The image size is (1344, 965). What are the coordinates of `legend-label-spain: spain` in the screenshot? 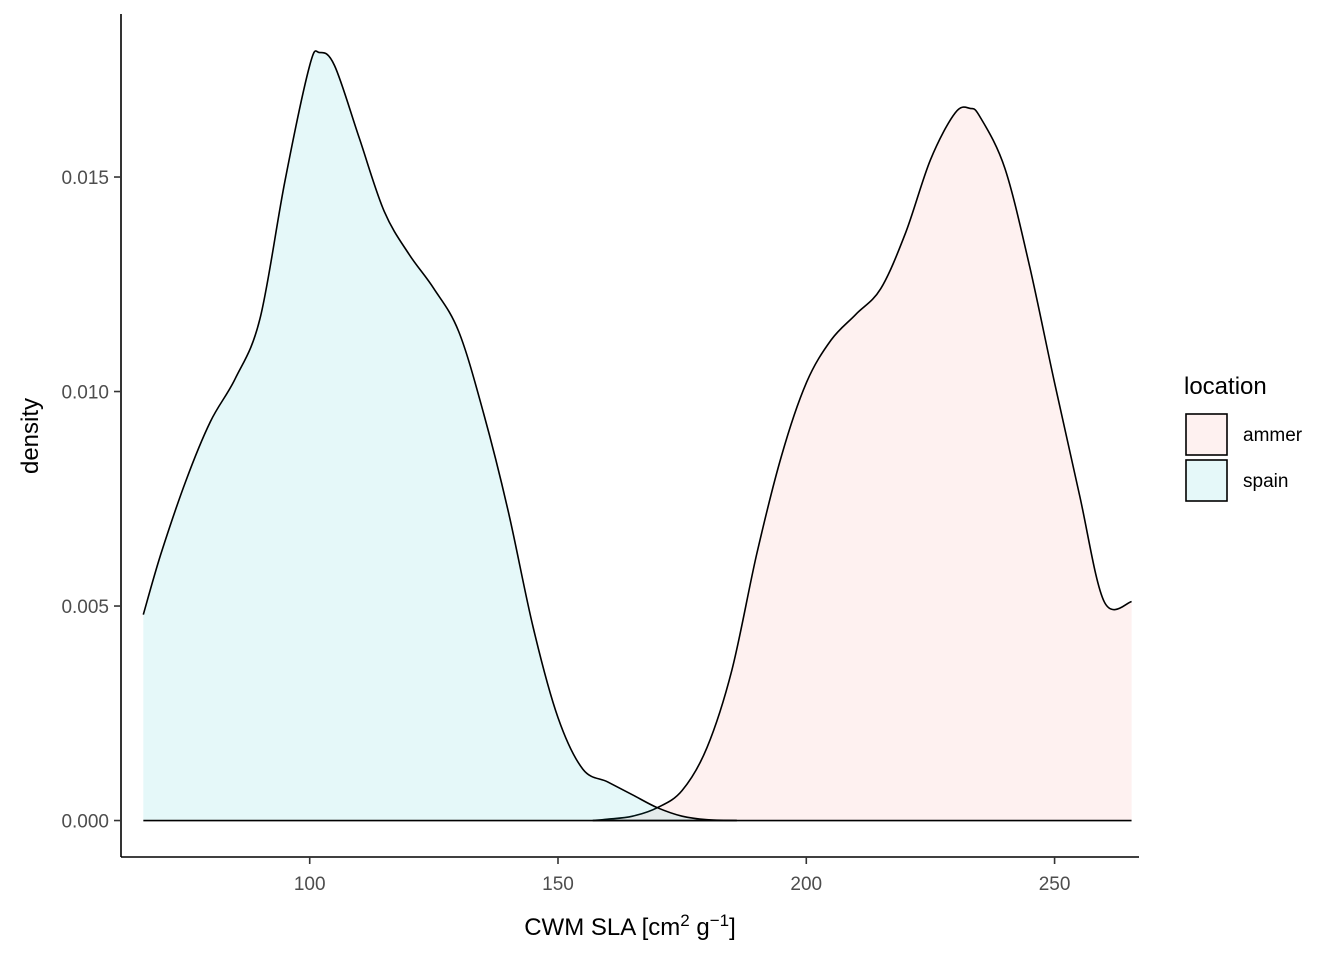 It's located at (1265, 481).